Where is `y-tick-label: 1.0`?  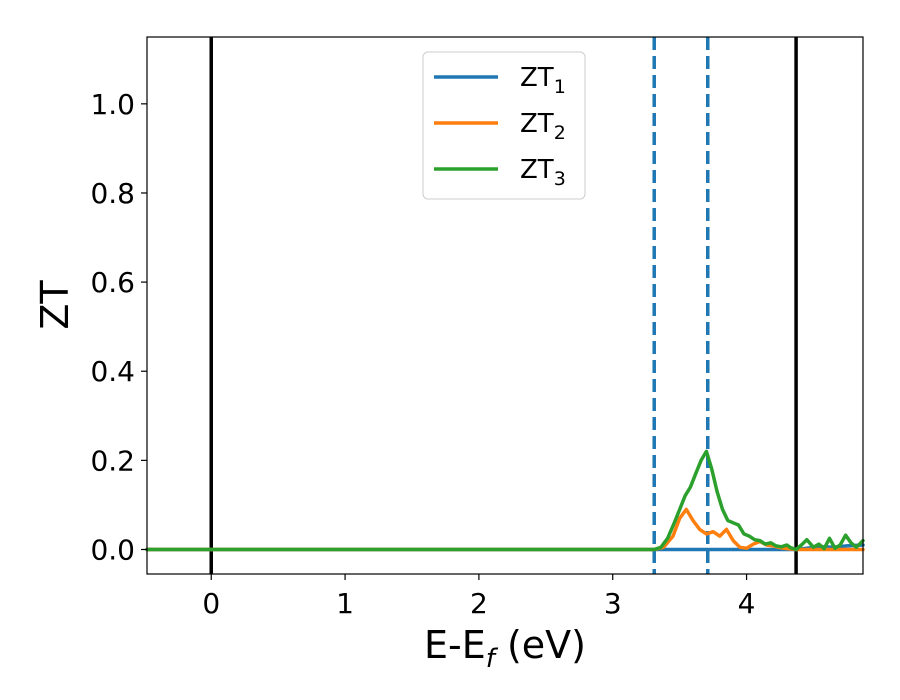 y-tick-label: 1.0 is located at coordinates (112, 104).